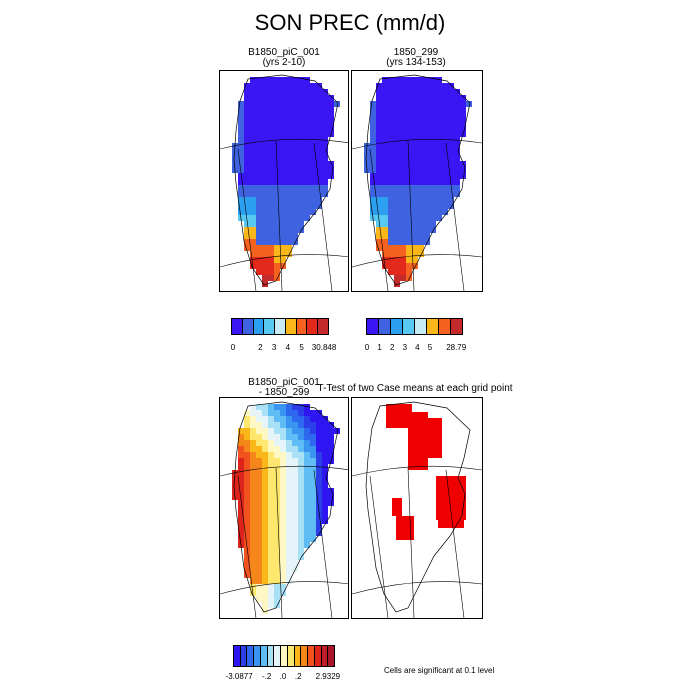 This screenshot has width=700, height=700. I want to click on coastline, so click(418, 180).